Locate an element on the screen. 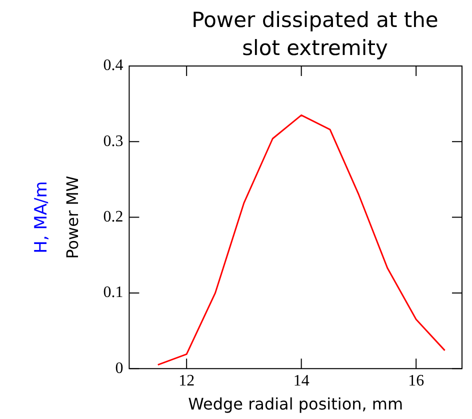 Image resolution: width=472 pixels, height=419 pixels. x-axis-title: Wedge radial position, mm is located at coordinates (296, 404).